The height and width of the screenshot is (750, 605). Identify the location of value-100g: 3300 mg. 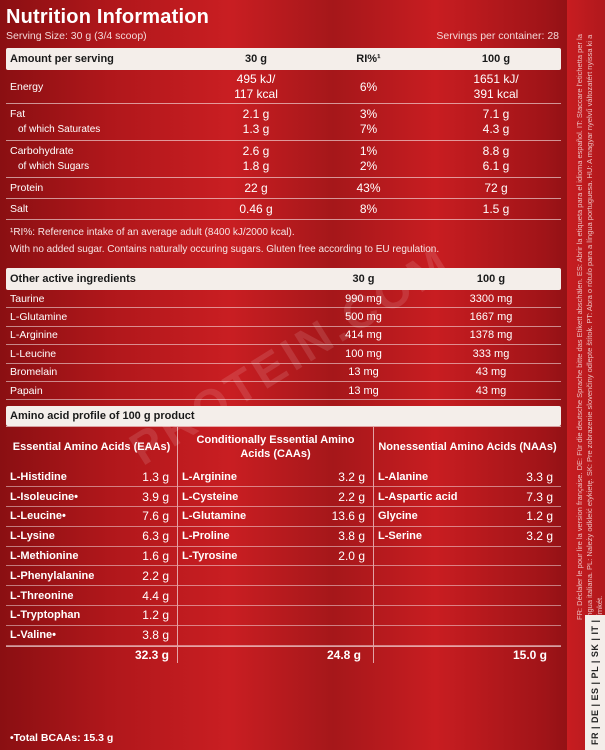
(491, 298).